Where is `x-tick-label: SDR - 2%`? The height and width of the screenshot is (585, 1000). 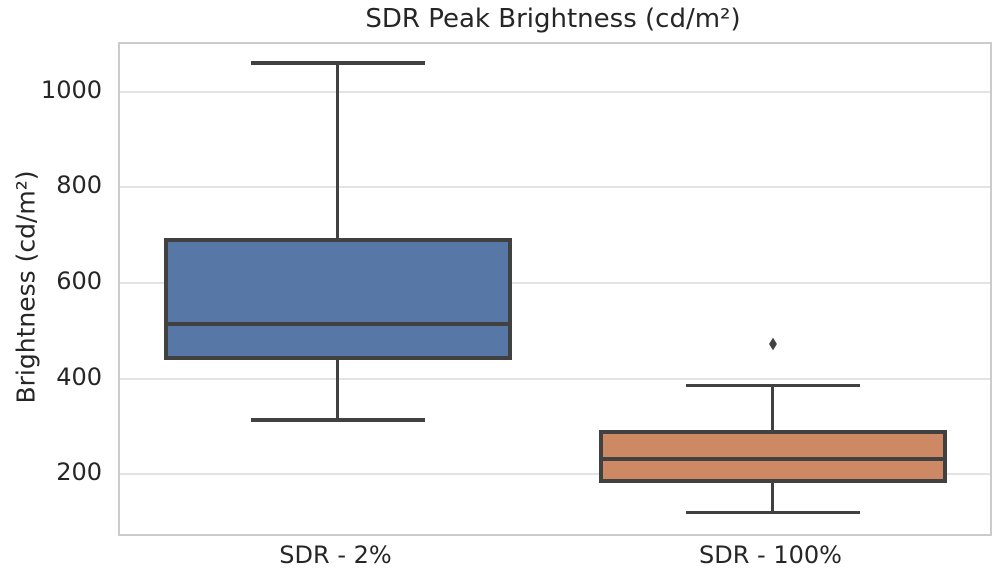 x-tick-label: SDR - 2% is located at coordinates (335, 555).